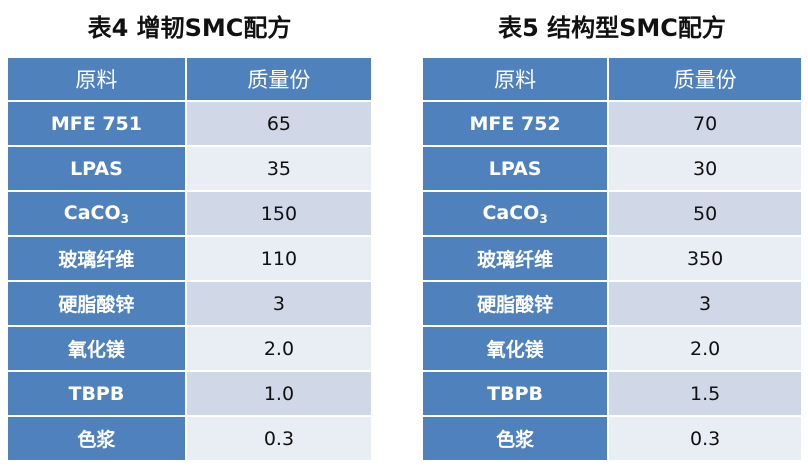  I want to click on table-row: LPAS 35, so click(190, 168).